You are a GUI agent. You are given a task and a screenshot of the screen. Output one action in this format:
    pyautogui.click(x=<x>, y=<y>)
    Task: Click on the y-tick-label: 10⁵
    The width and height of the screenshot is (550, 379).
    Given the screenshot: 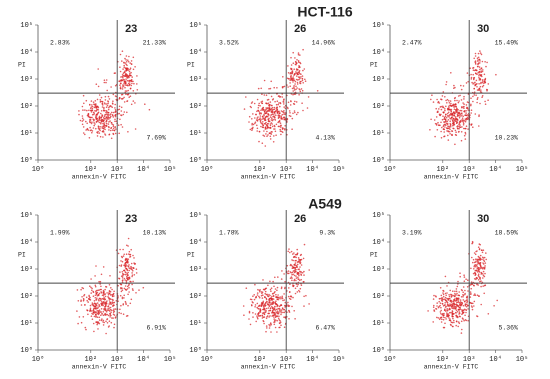 What is the action you would take?
    pyautogui.click(x=195, y=216)
    